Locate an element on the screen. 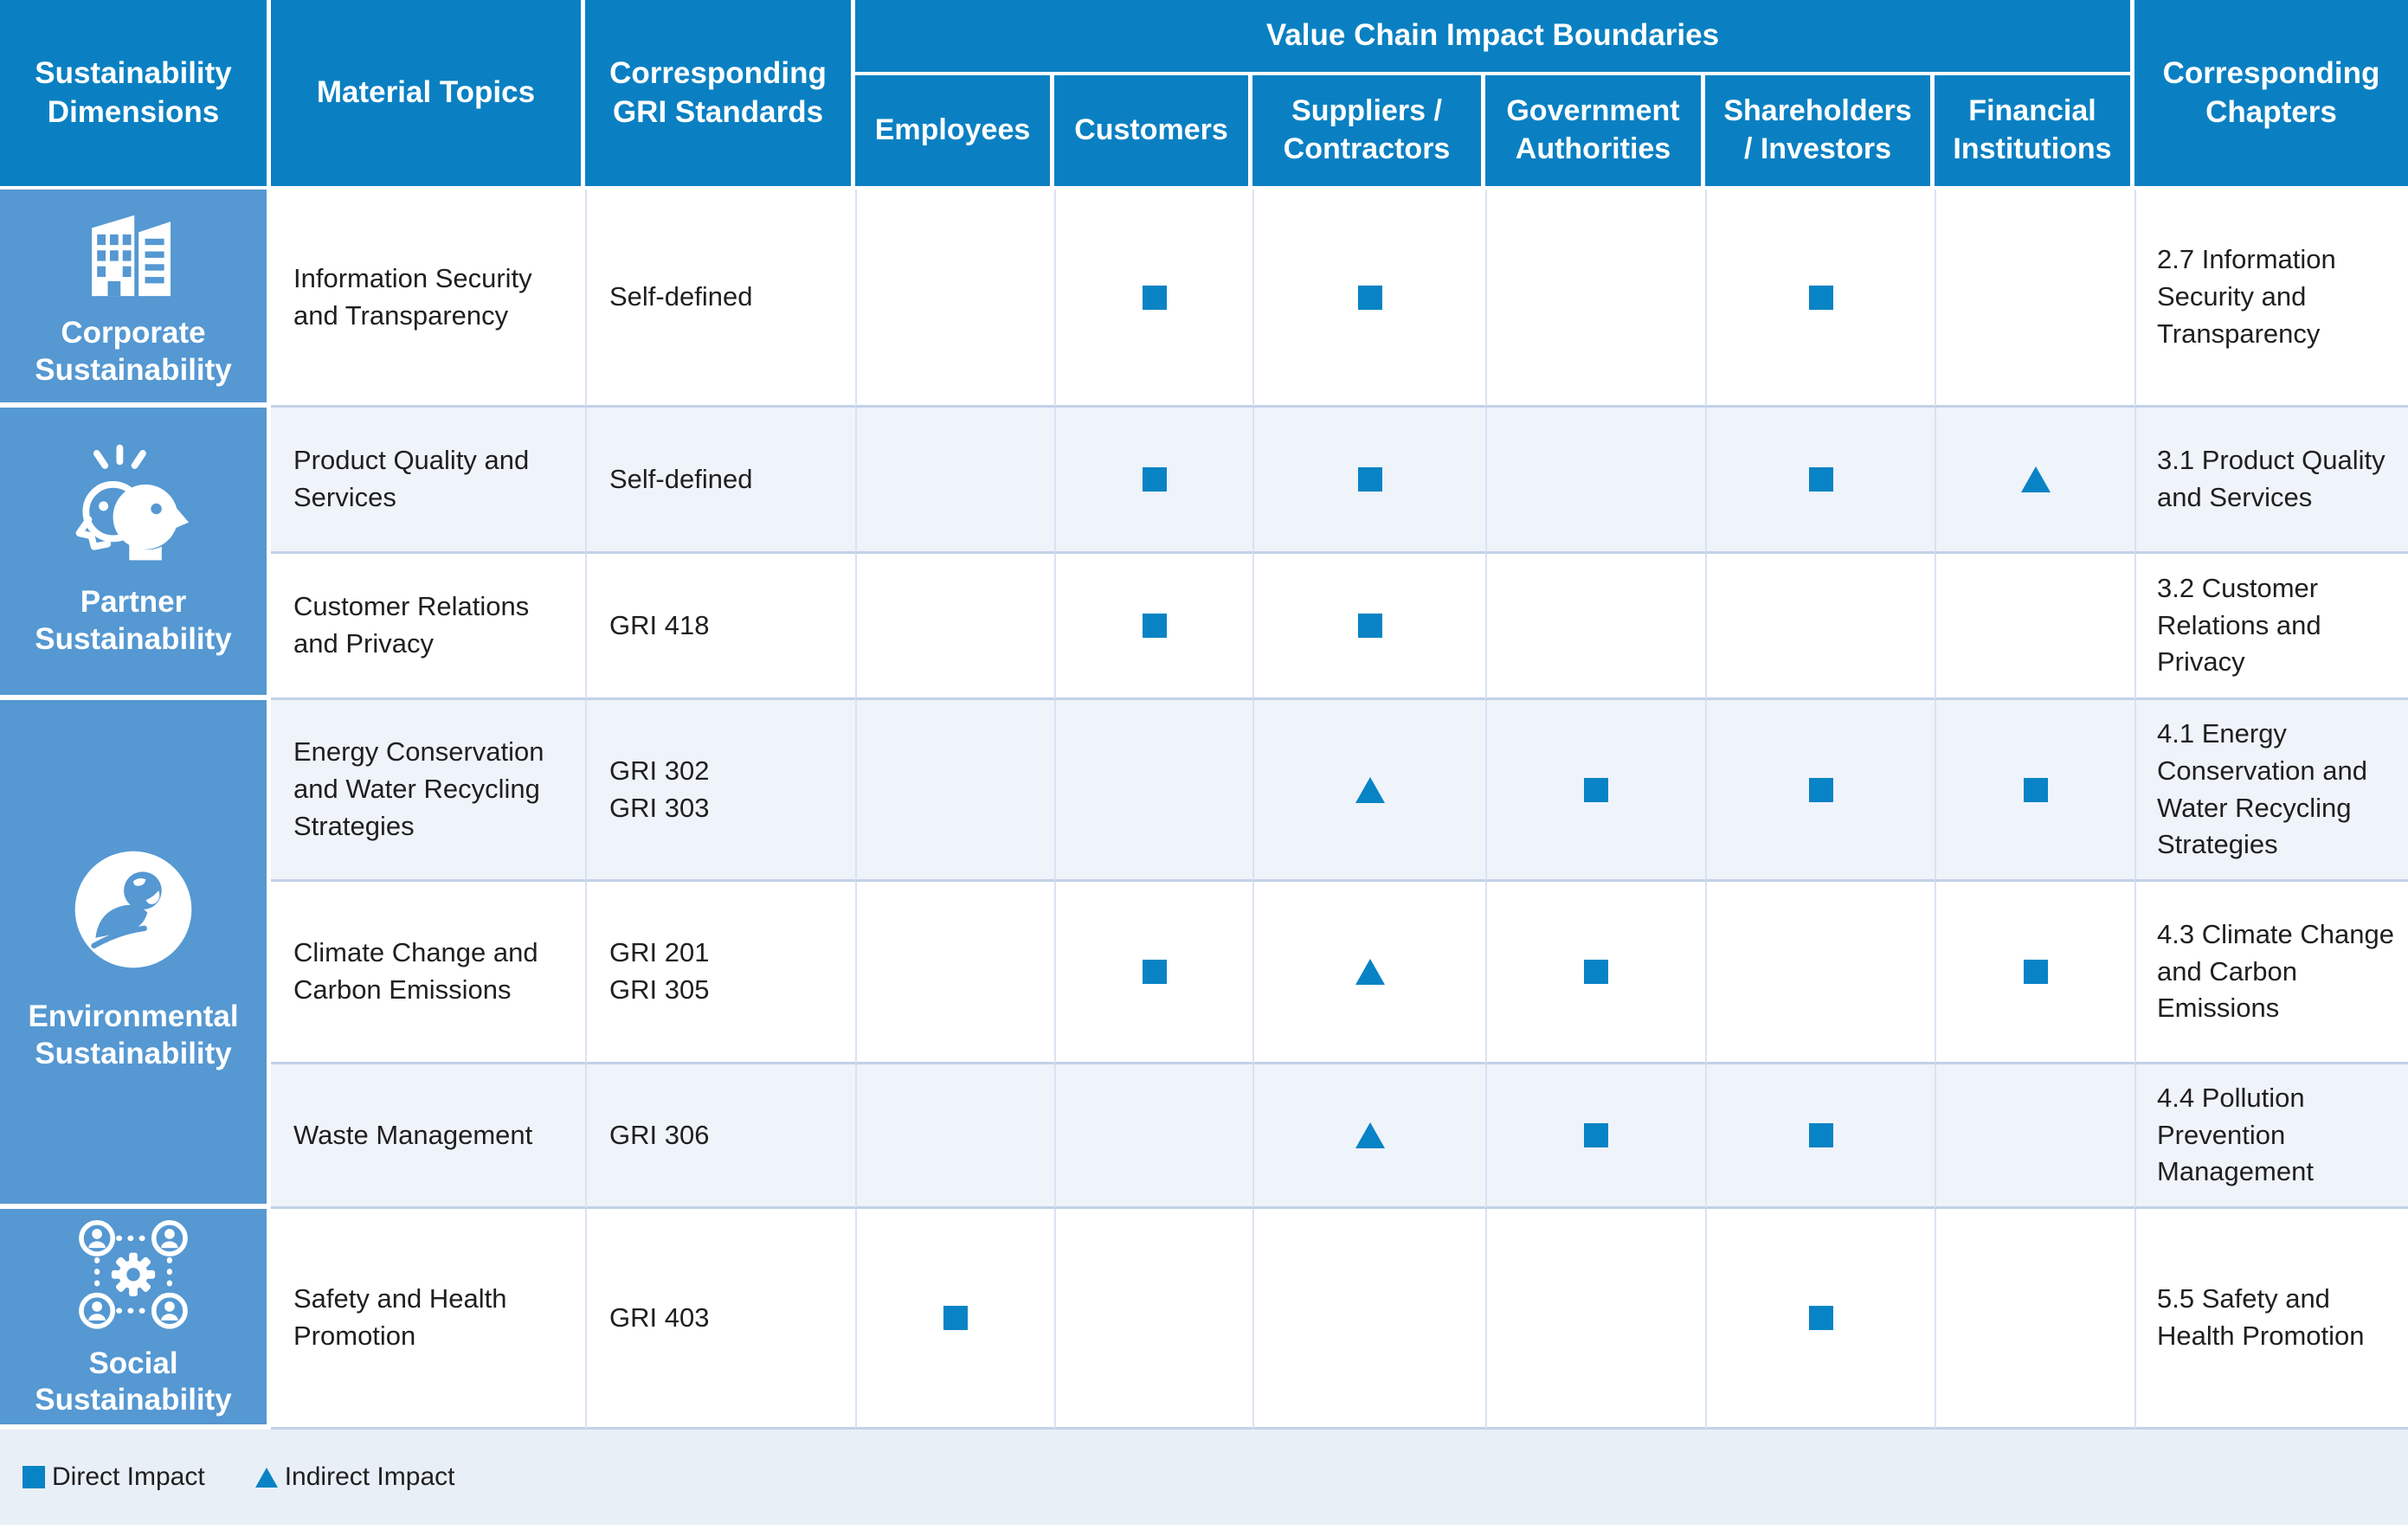  dimension-label: Partner Sustainability is located at coordinates (133, 620).